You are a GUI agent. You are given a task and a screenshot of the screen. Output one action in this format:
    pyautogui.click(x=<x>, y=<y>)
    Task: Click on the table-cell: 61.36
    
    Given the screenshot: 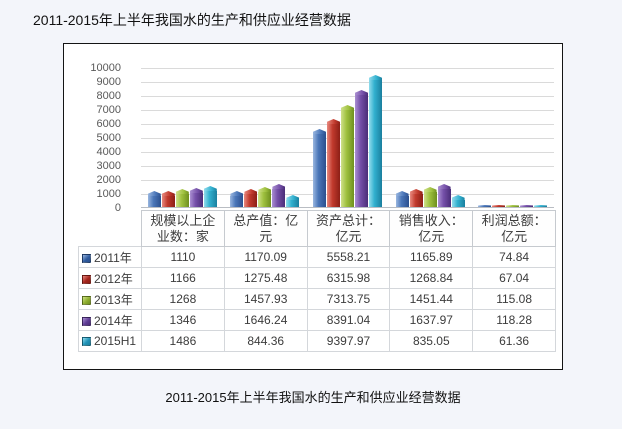 What is the action you would take?
    pyautogui.click(x=514, y=341)
    